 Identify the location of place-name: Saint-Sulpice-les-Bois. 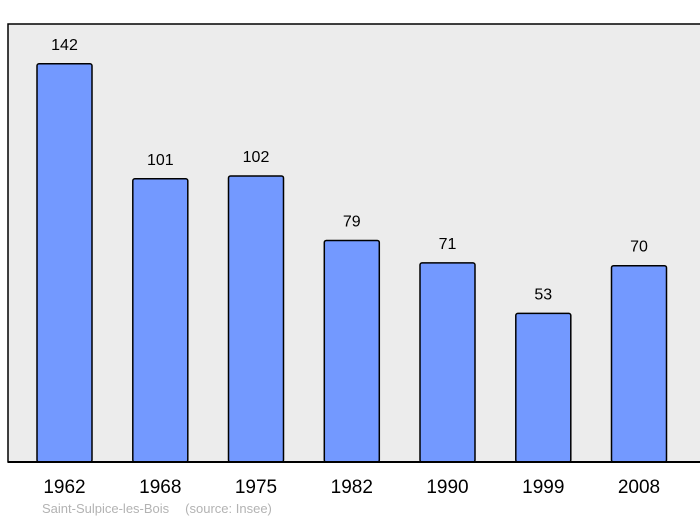
(106, 508).